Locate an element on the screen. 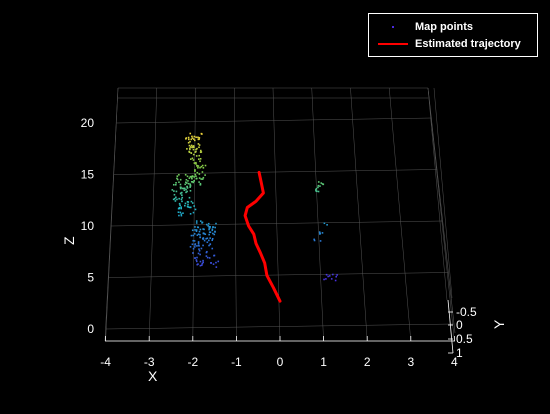  y-tick-label: 1 is located at coordinates (459, 353).